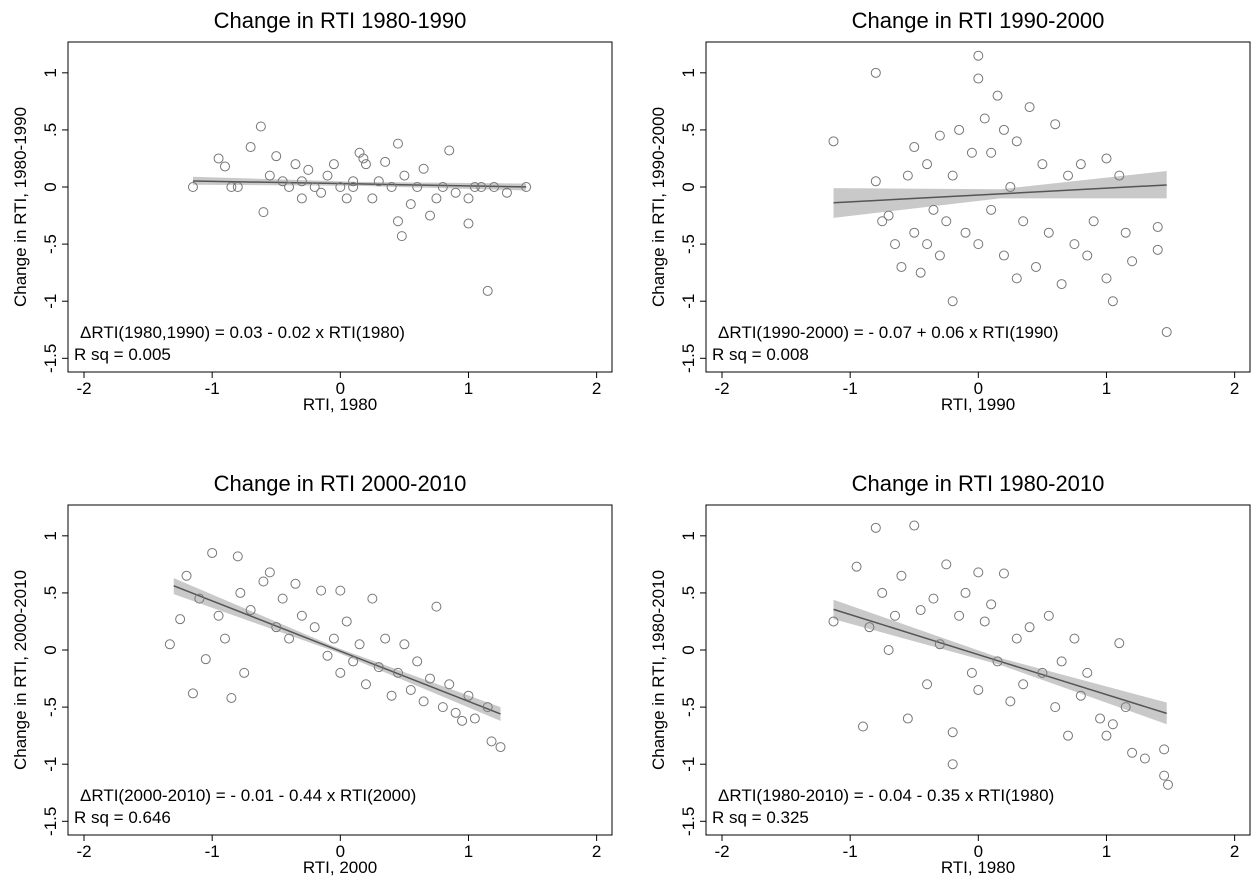 The width and height of the screenshot is (1252, 886). I want to click on x-tick-label: 1, so click(468, 851).